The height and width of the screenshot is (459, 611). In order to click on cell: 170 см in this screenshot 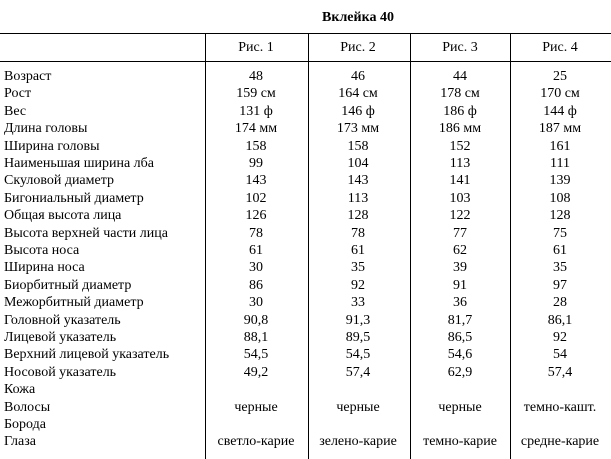, I will do `click(560, 94)`.